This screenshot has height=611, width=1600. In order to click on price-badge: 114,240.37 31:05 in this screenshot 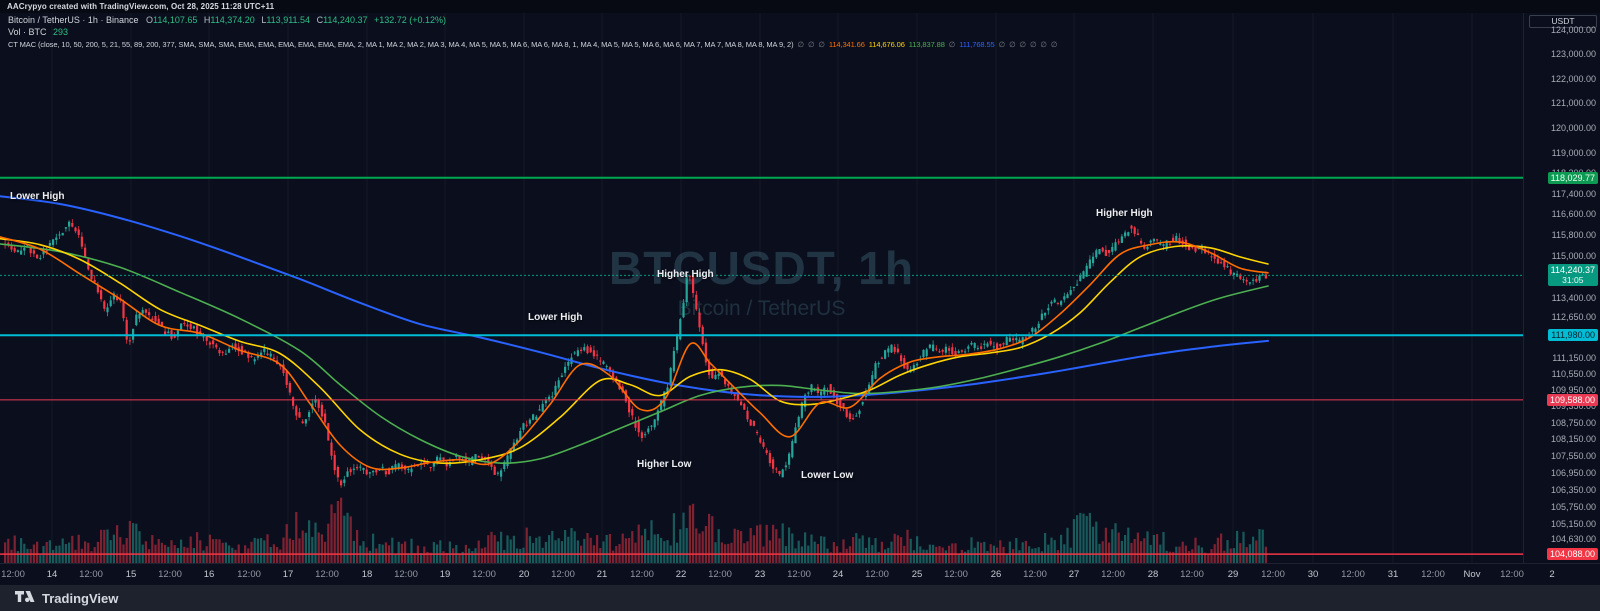, I will do `click(1572, 275)`.